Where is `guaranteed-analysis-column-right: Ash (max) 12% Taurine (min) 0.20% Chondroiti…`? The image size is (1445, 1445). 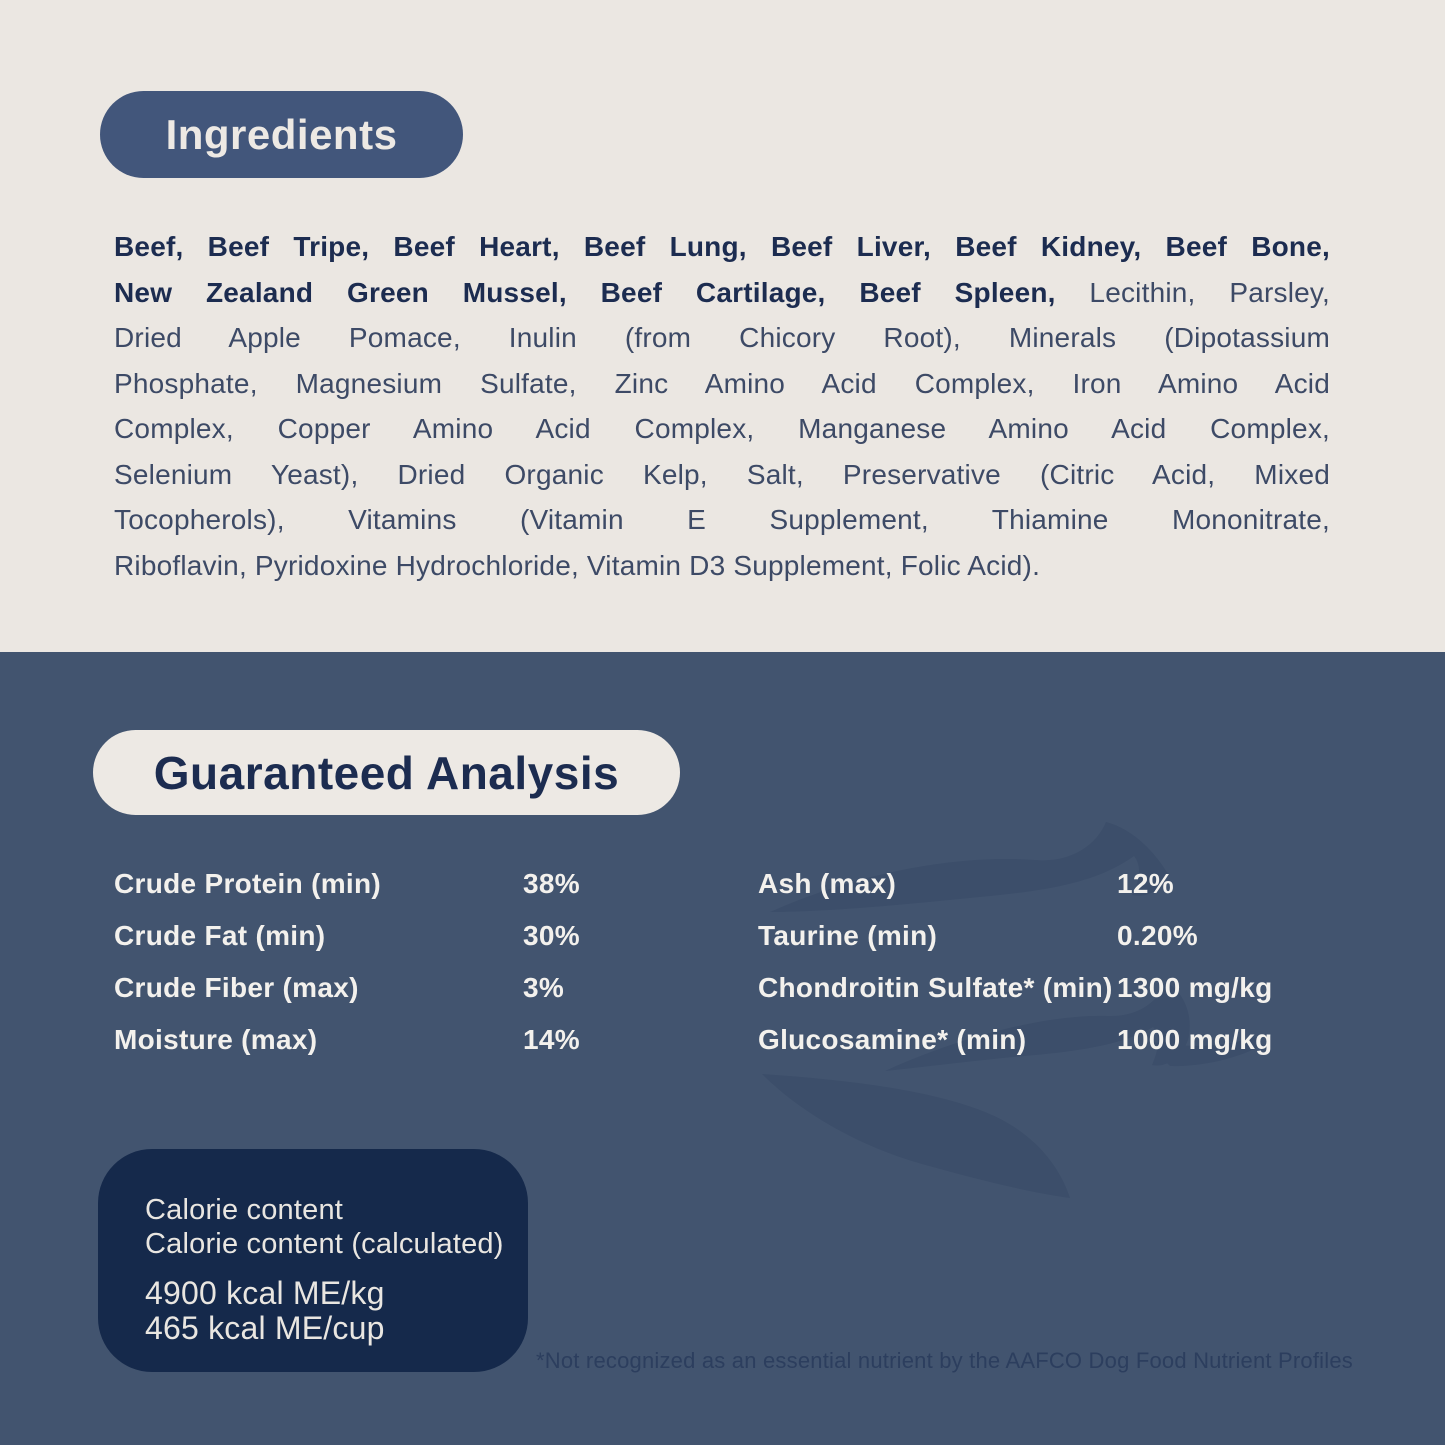
guaranteed-analysis-column-right: Ash (max) 12% Taurine (min) 0.20% Chondroiti… is located at coordinates (1078, 962).